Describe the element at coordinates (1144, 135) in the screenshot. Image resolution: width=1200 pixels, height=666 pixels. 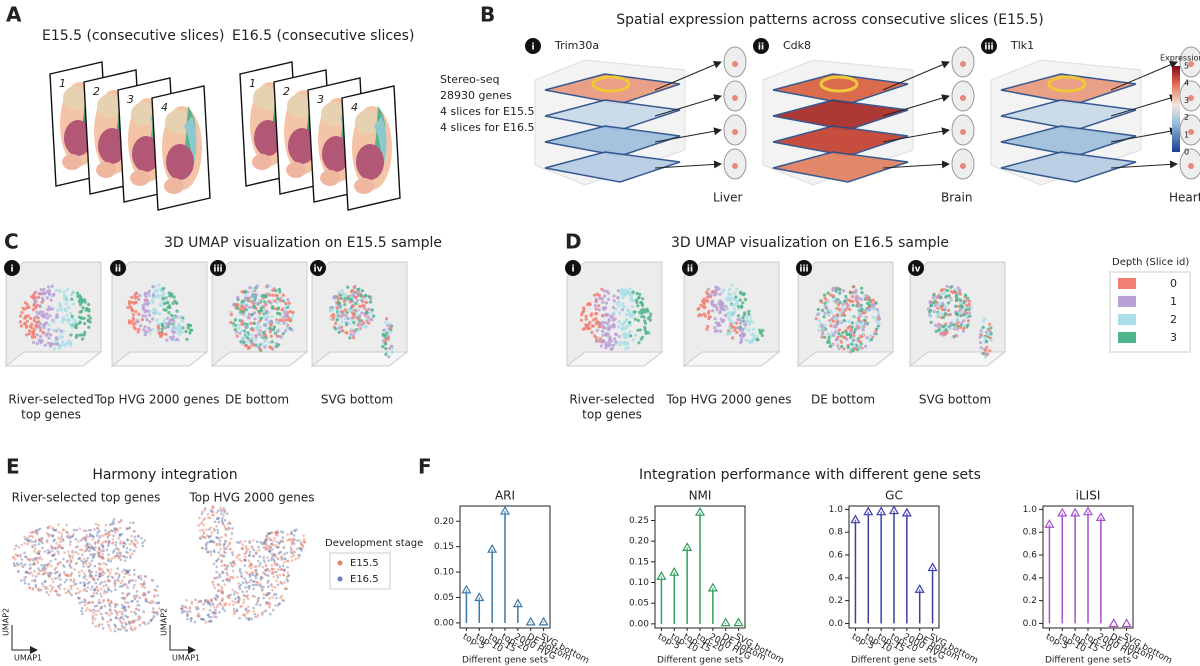
I see `arrow` at that location.